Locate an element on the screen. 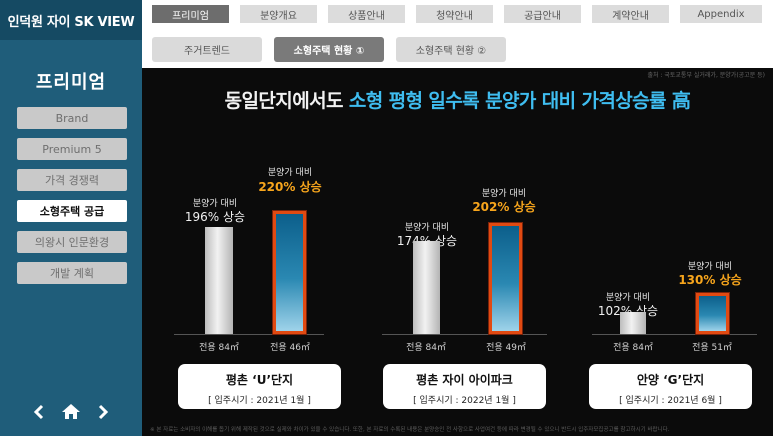 The width and height of the screenshot is (773, 436). sub-nav-tabs: 주거트렌드 소형주택 현황 ① 소형주택 현황 ② is located at coordinates (329, 49).